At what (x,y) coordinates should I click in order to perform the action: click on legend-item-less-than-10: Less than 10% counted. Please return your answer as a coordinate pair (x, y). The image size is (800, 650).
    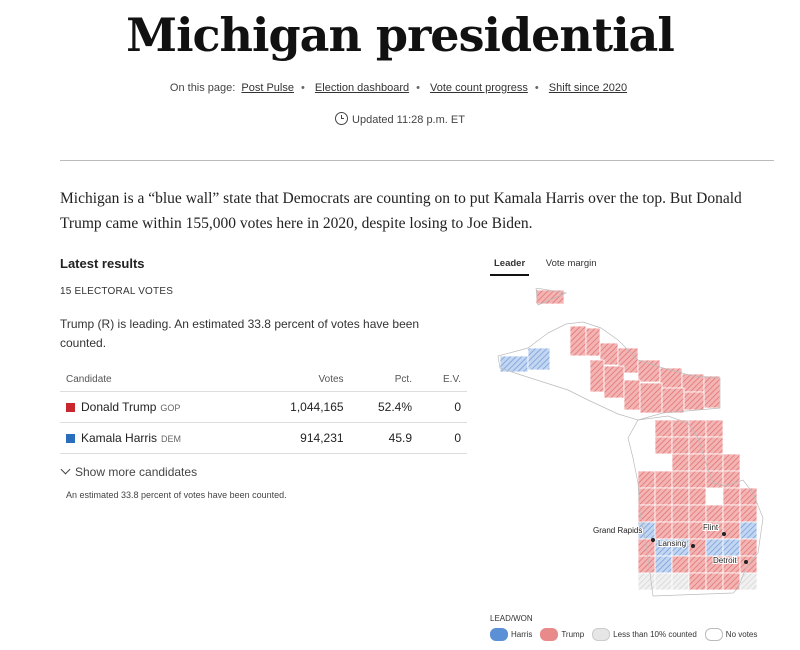
    Looking at the image, I should click on (644, 634).